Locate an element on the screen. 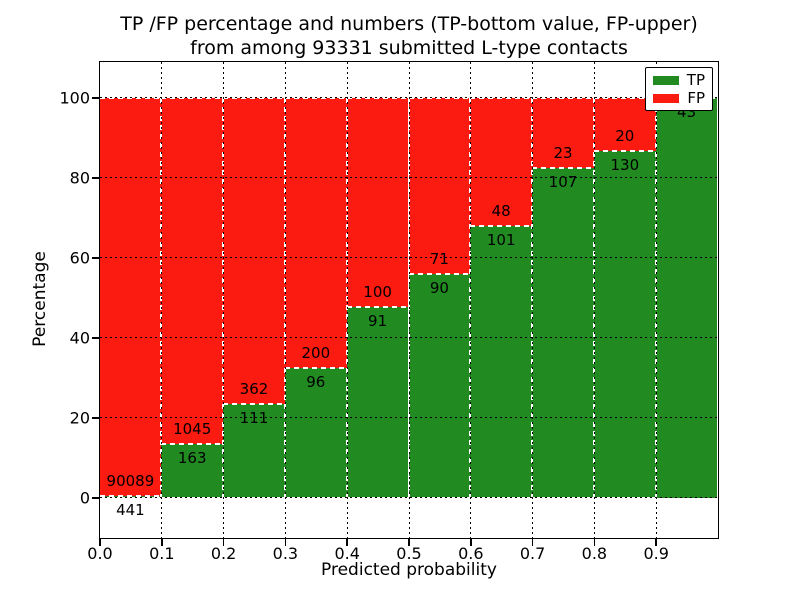 This screenshot has height=600, width=800. x-tick-label: 0.5 is located at coordinates (409, 553).